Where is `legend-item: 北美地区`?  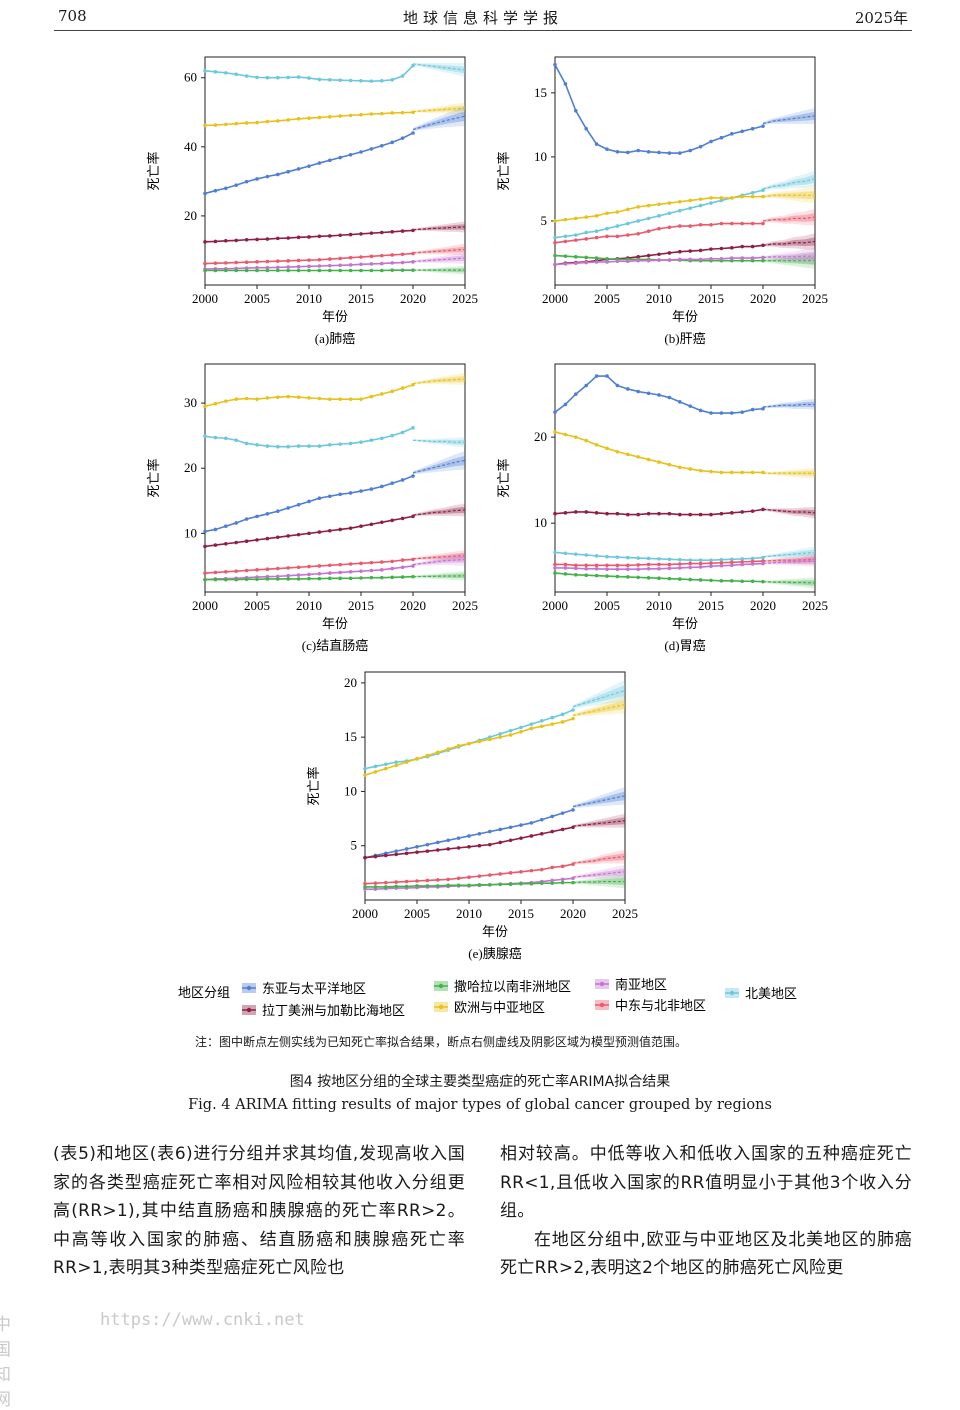
legend-item: 北美地区 is located at coordinates (761, 994).